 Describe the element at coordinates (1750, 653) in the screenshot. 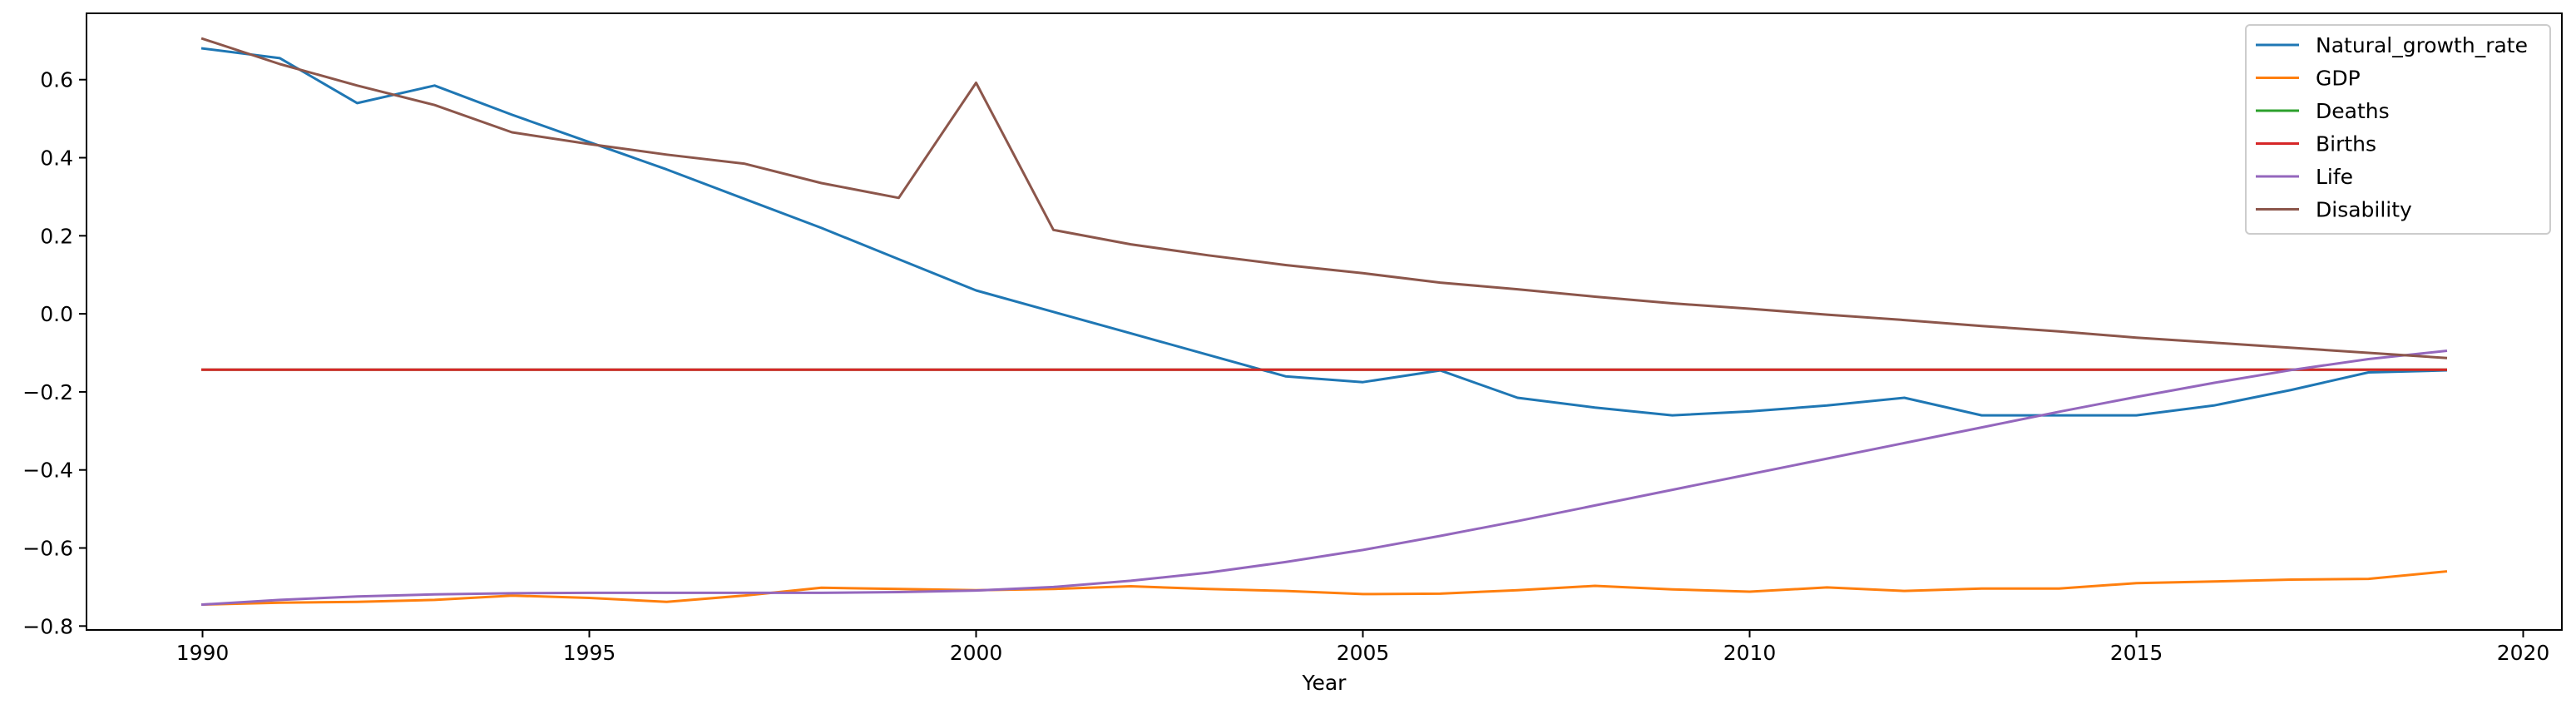

I see `x-tick-label: 2010` at that location.